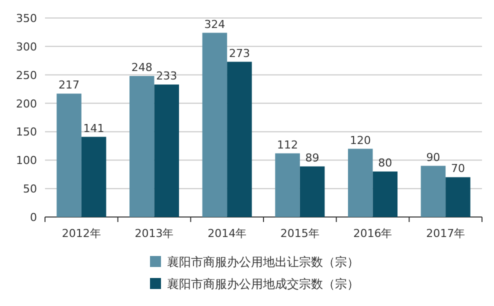 The height and width of the screenshot is (306, 494). Describe the element at coordinates (33, 217) in the screenshot. I see `y-tick-label: 0` at that location.